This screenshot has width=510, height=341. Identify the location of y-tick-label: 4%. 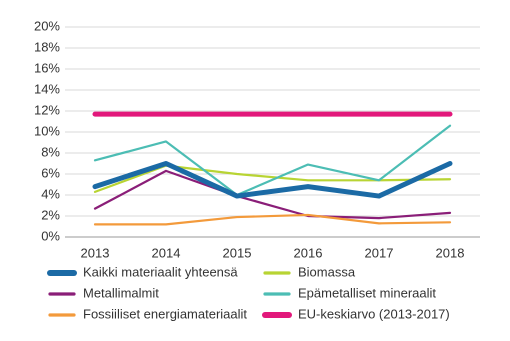
(50, 193).